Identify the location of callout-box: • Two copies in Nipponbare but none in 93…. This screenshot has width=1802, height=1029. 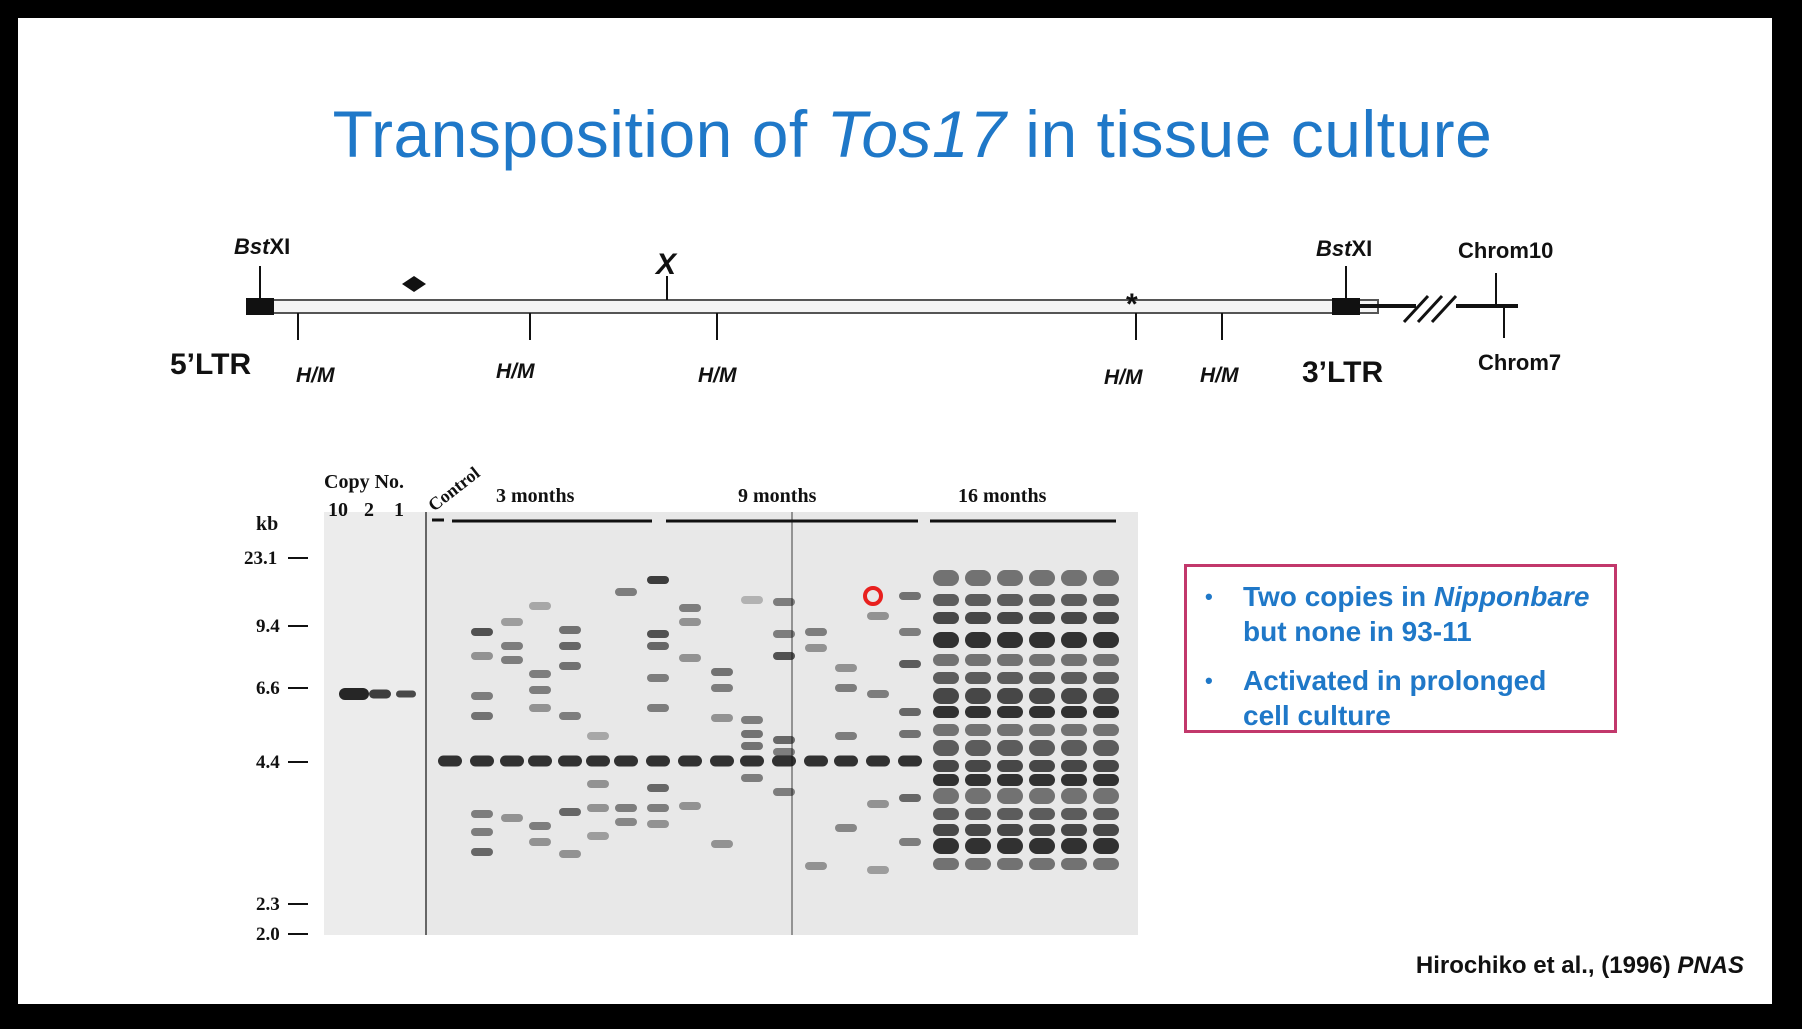
(1400, 648).